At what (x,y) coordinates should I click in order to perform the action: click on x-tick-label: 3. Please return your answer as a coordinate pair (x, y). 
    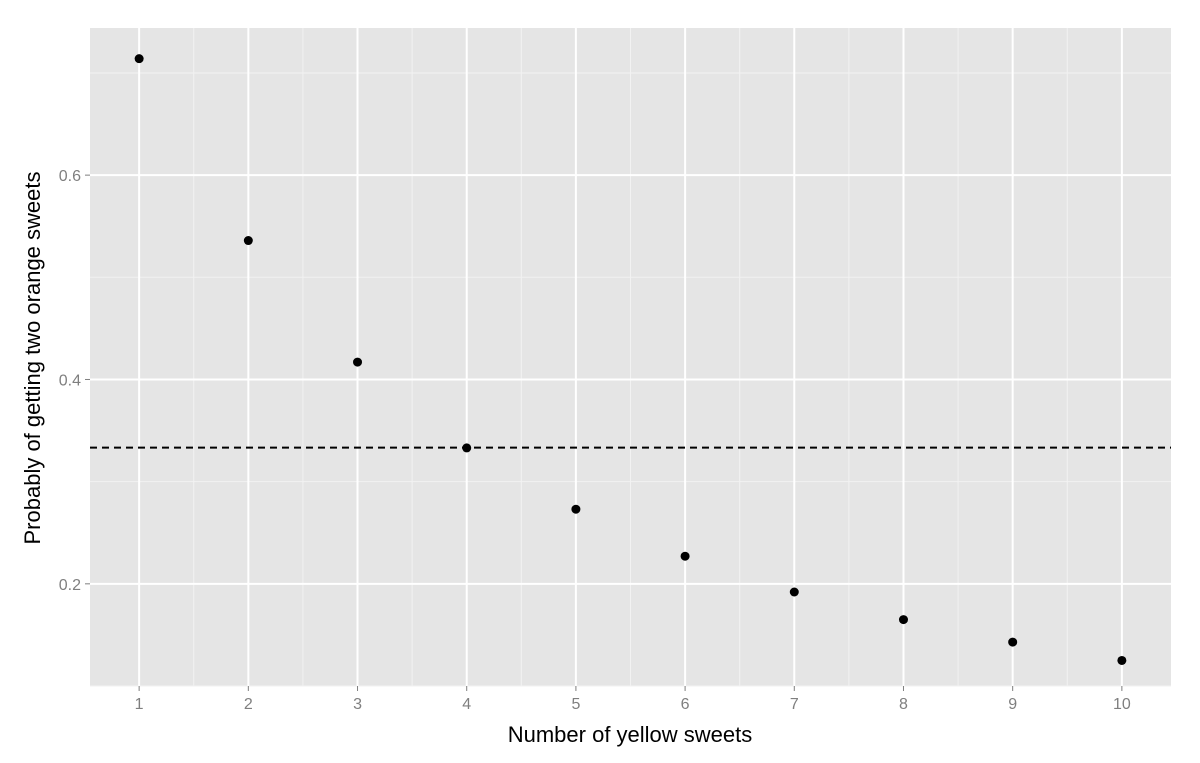
    Looking at the image, I should click on (357, 704).